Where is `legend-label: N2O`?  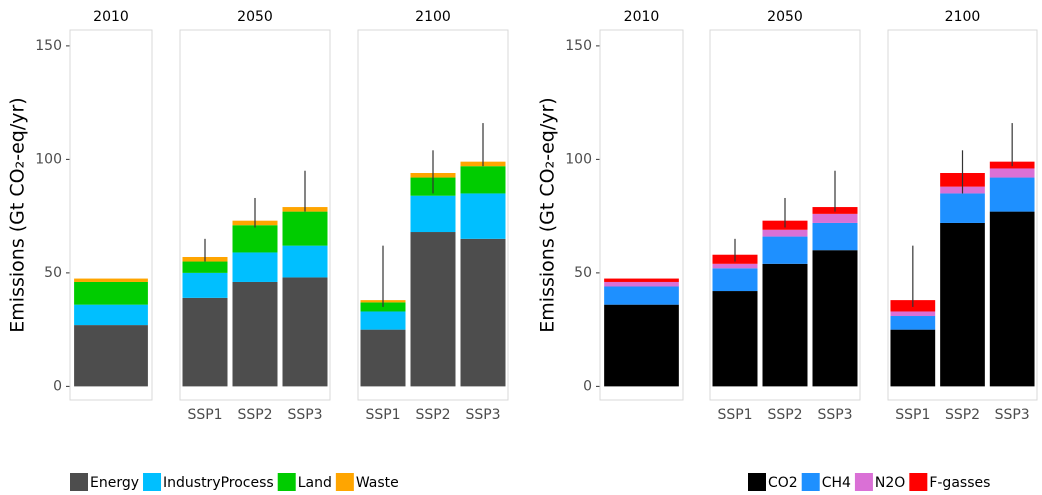 legend-label: N2O is located at coordinates (890, 483).